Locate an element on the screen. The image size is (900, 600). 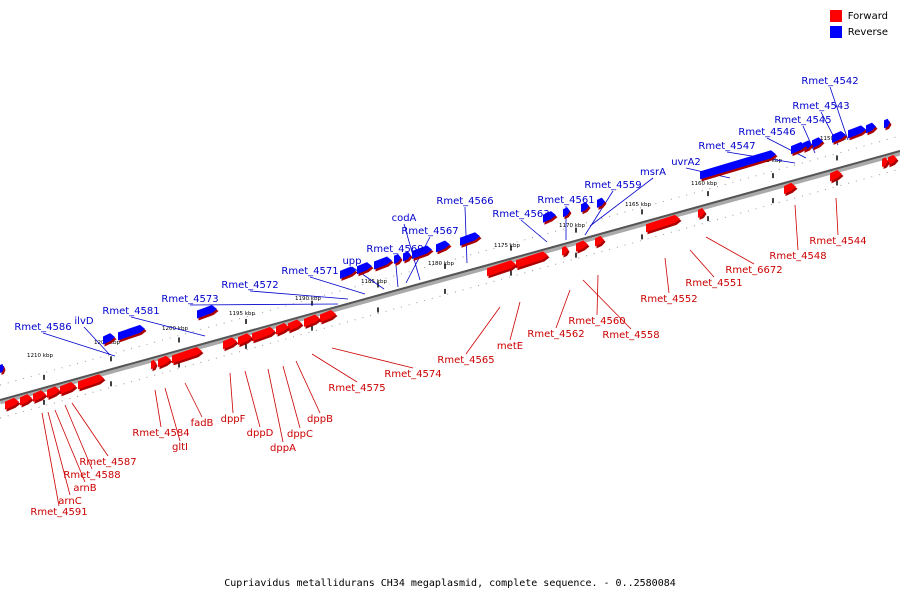
forward-gene-label: dppB is located at coordinates (320, 419).